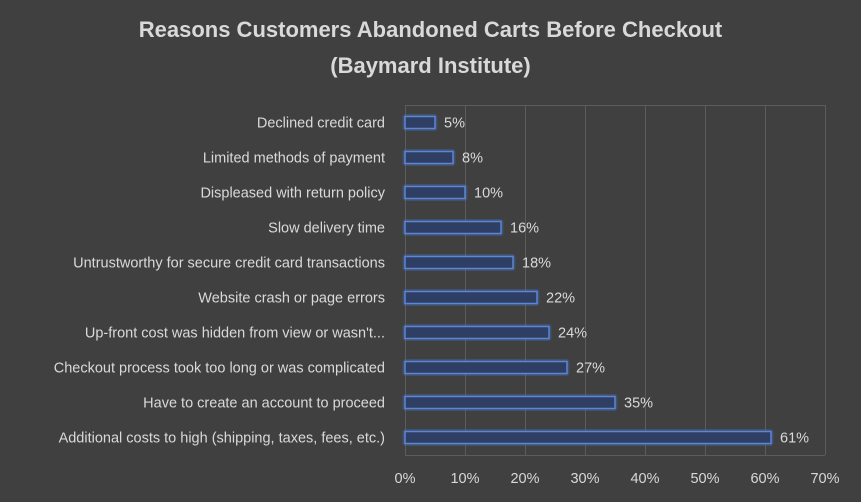 This screenshot has width=861, height=502. I want to click on x-tick-label: 10%, so click(464, 479).